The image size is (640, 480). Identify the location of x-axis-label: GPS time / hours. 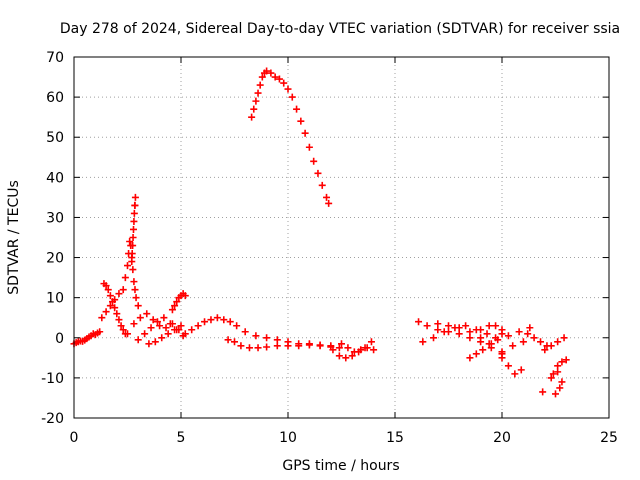
(340, 466).